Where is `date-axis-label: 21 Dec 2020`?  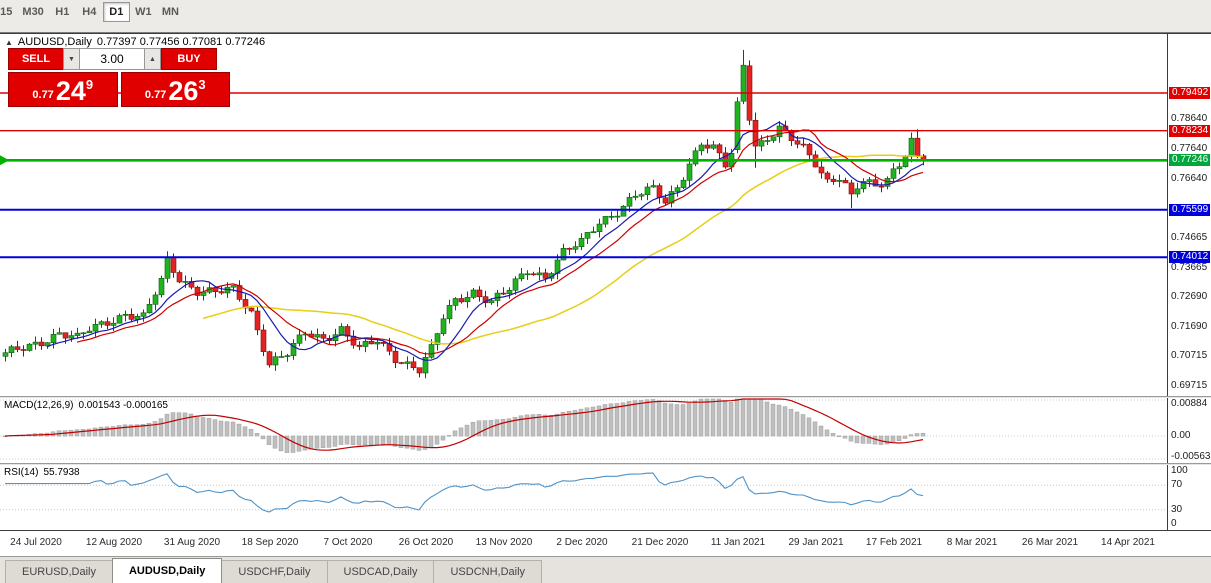
date-axis-label: 21 Dec 2020 is located at coordinates (660, 542).